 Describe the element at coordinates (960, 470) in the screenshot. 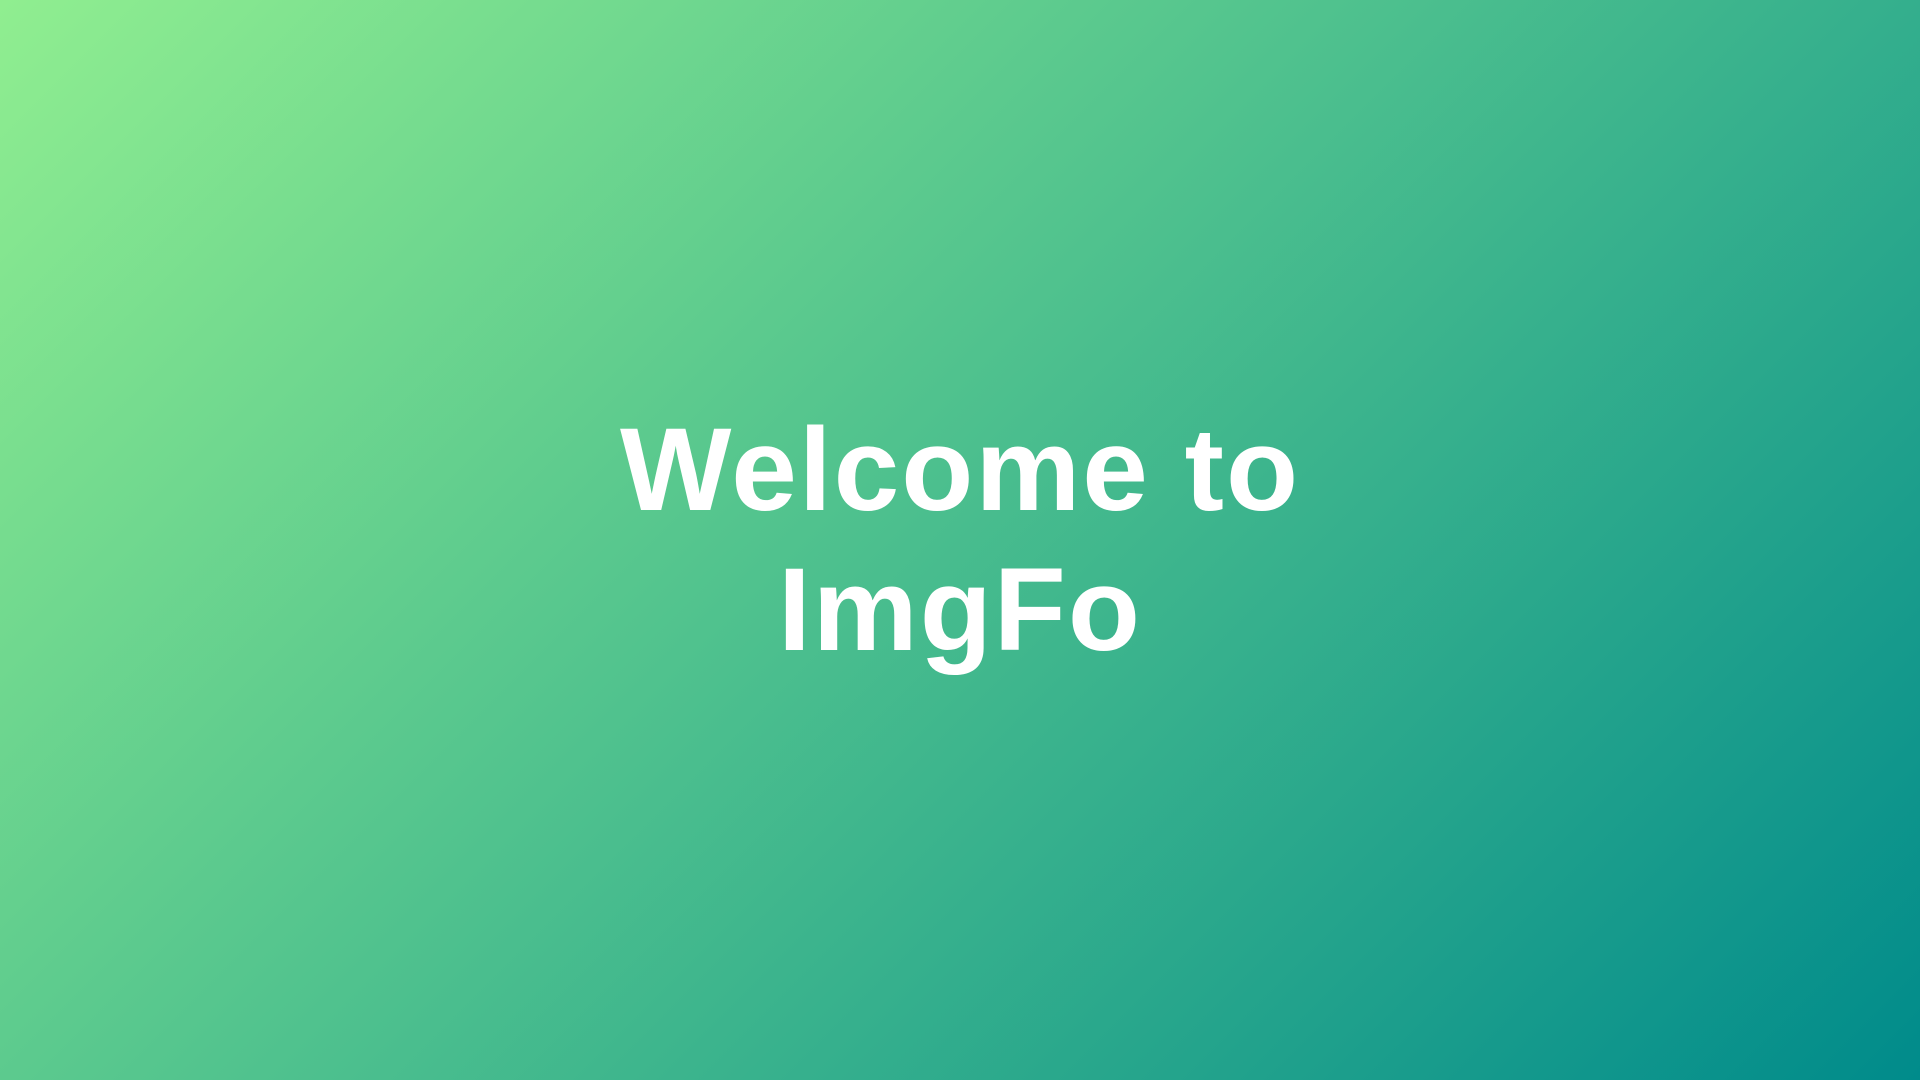

I see `headline-line-1: Welcome to` at that location.